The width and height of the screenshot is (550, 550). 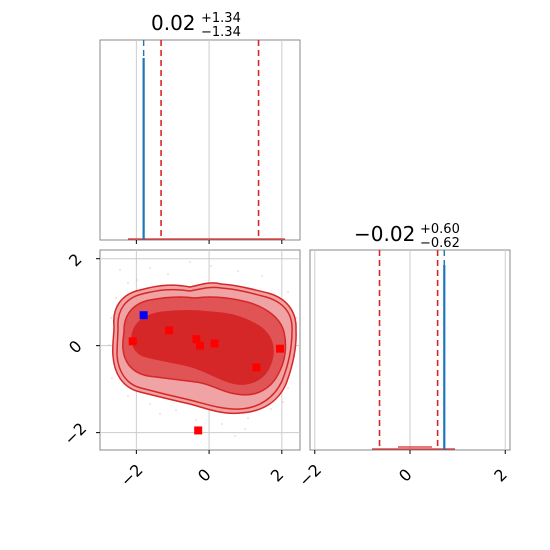 I want to click on param2-title-lower: −0.62, so click(x=440, y=243).